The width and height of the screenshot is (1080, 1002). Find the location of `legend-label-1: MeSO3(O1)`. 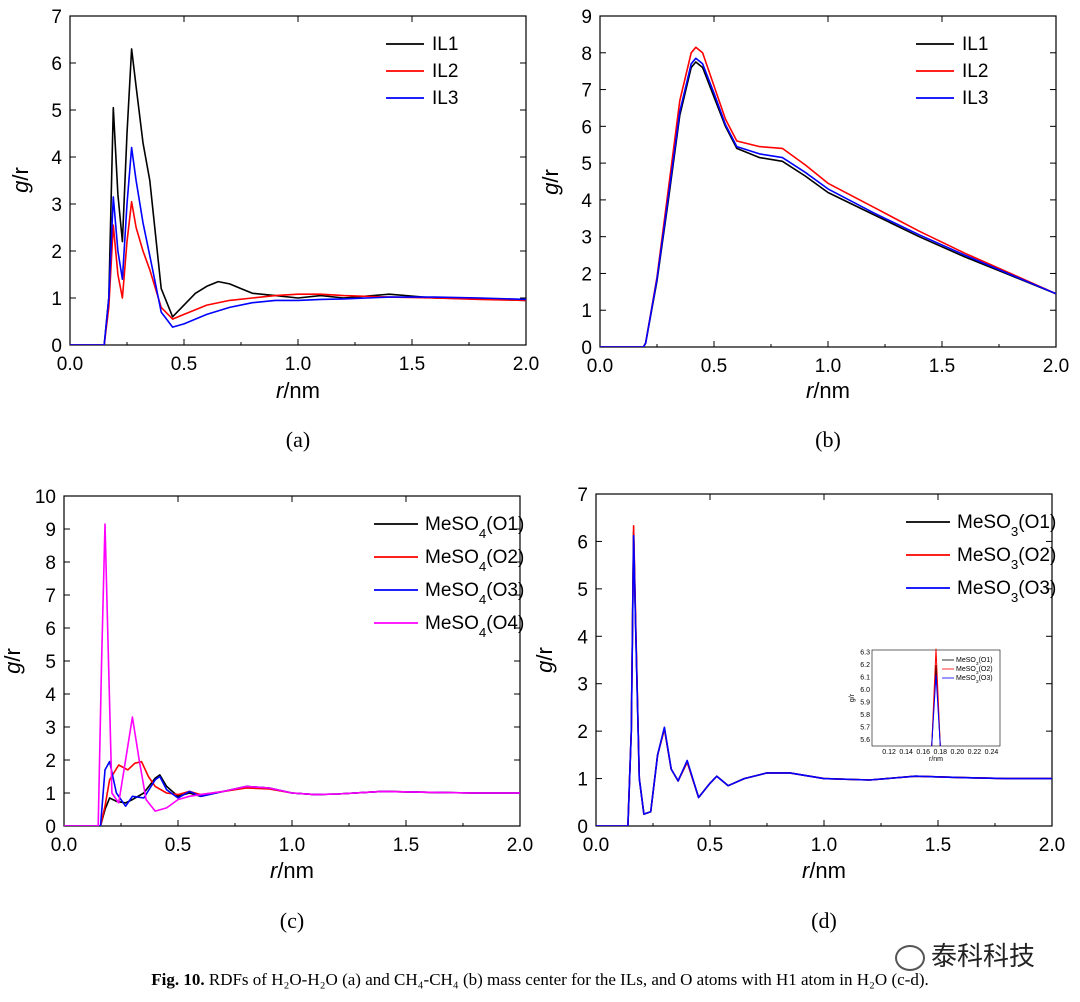

legend-label-1: MeSO3(O1) is located at coordinates (1006, 525).